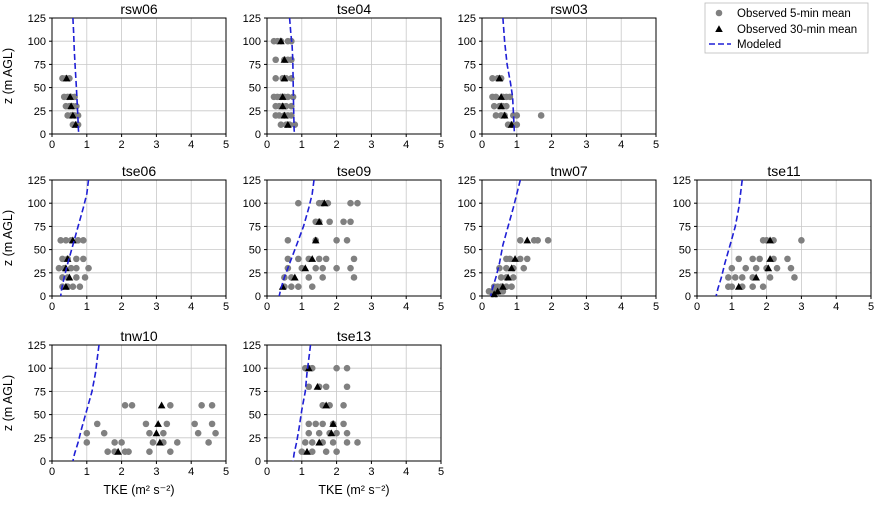 This screenshot has height=506, width=874. Describe the element at coordinates (759, 45) in the screenshot. I see `legend-model-label: Modeled` at that location.